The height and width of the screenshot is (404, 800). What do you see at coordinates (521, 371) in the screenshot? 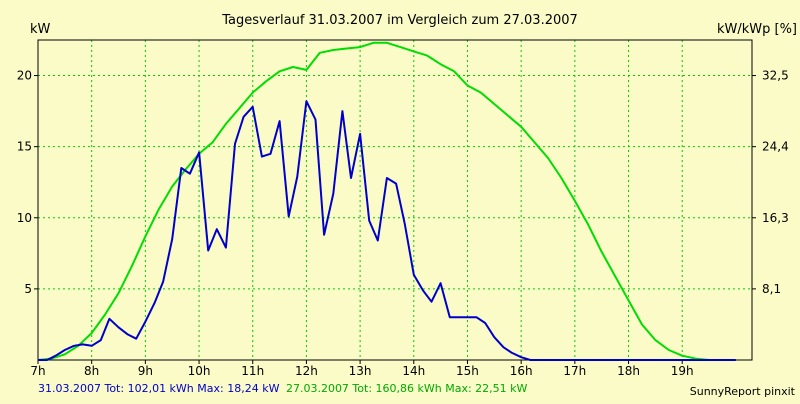
I see `x-tick-label: 16h` at bounding box center [521, 371].